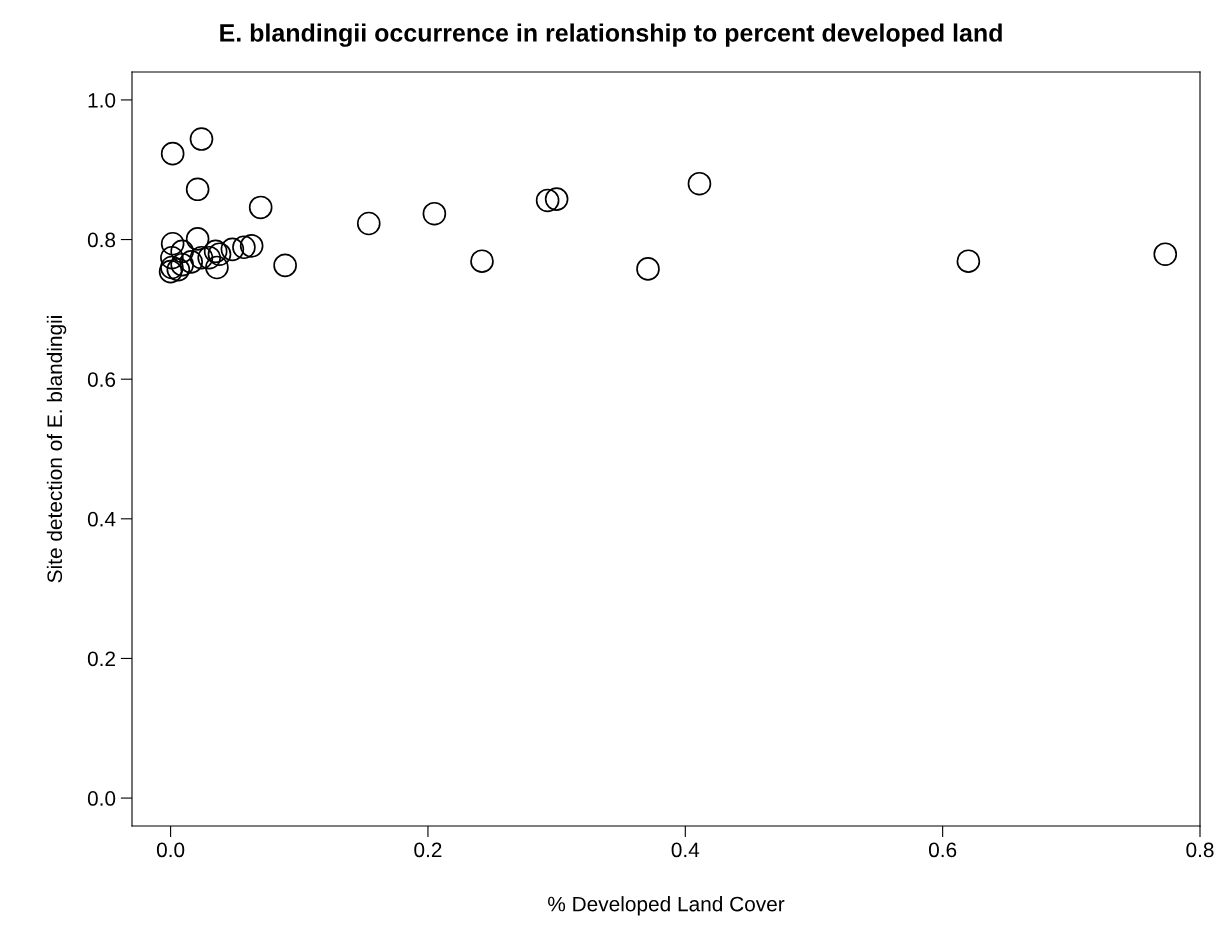 This screenshot has width=1222, height=937. I want to click on x-tick-label: 0.8, so click(1200, 850).